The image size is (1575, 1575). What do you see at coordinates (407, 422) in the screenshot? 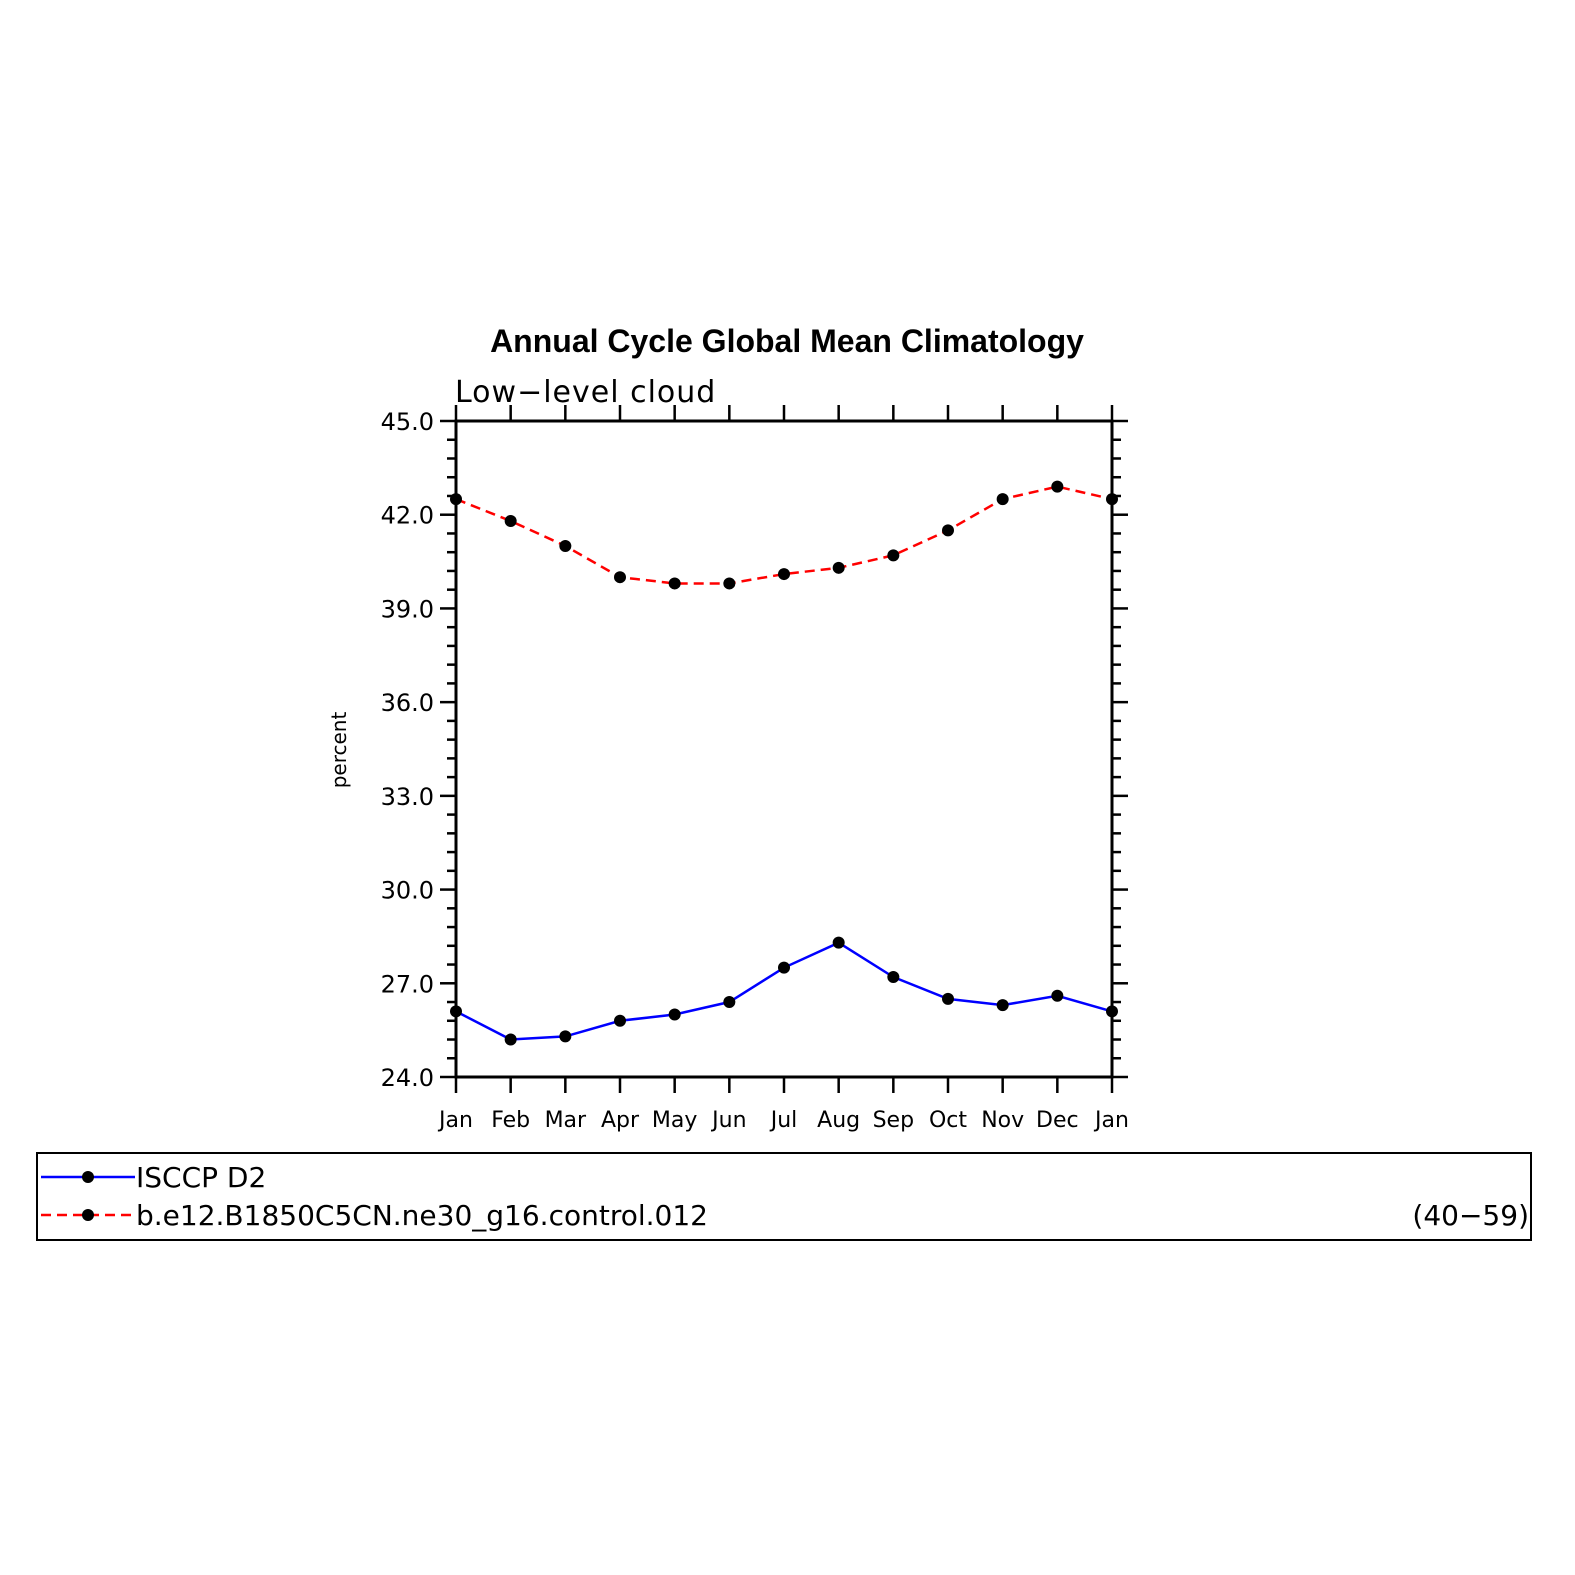
I see `y-tick-label: 45.0` at bounding box center [407, 422].